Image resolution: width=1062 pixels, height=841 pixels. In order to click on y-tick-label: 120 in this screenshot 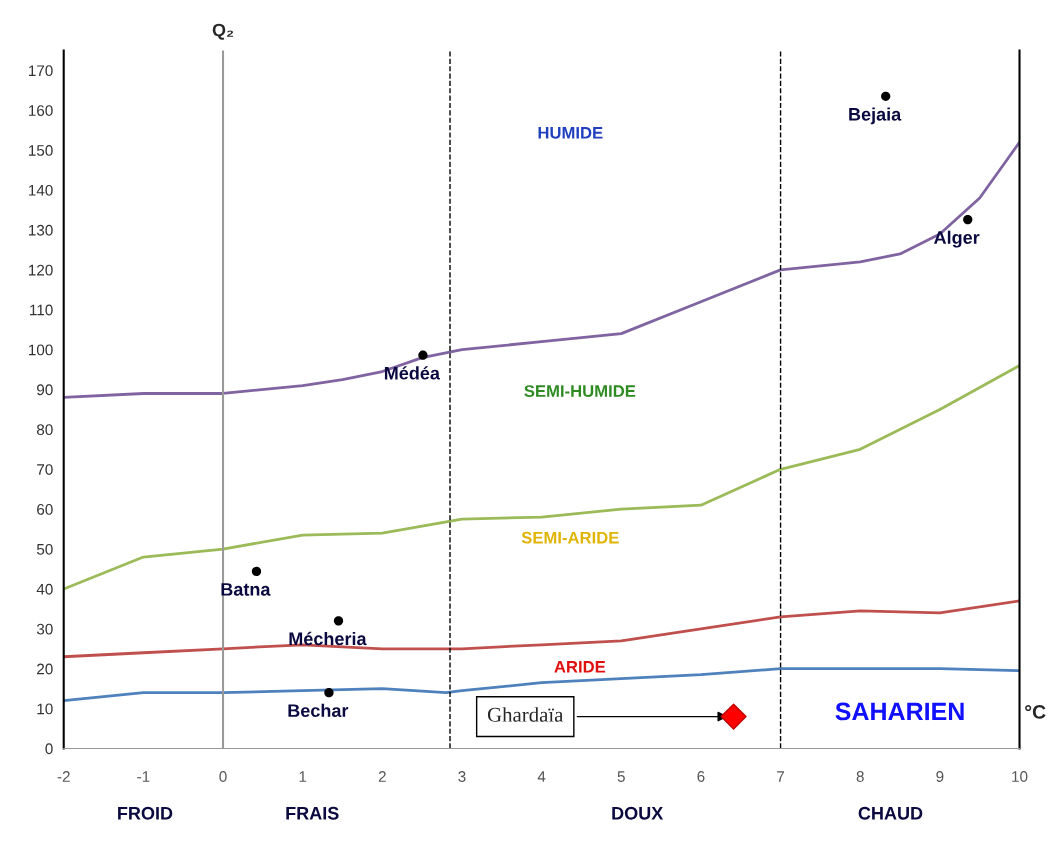, I will do `click(40, 270)`.